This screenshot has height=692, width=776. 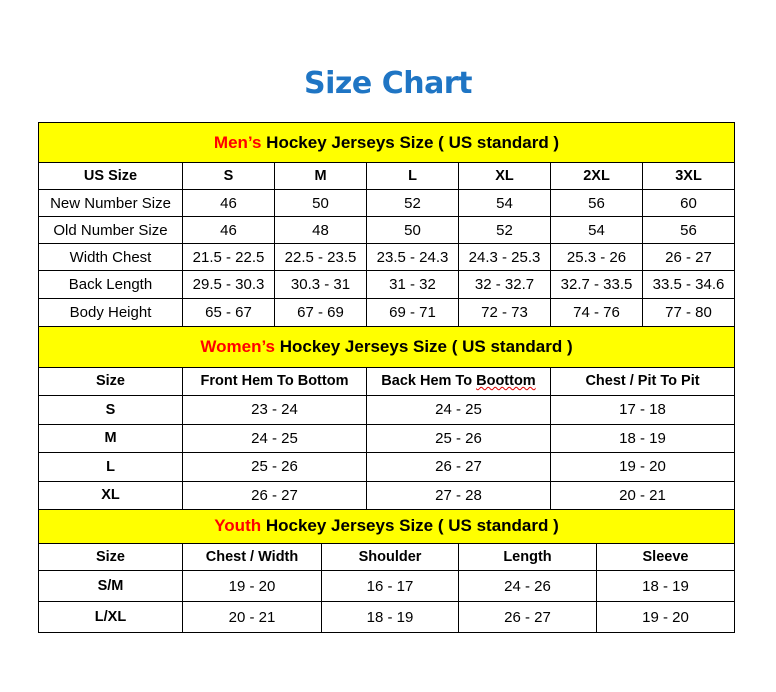 I want to click on row-label: New Number Size, so click(x=110, y=203).